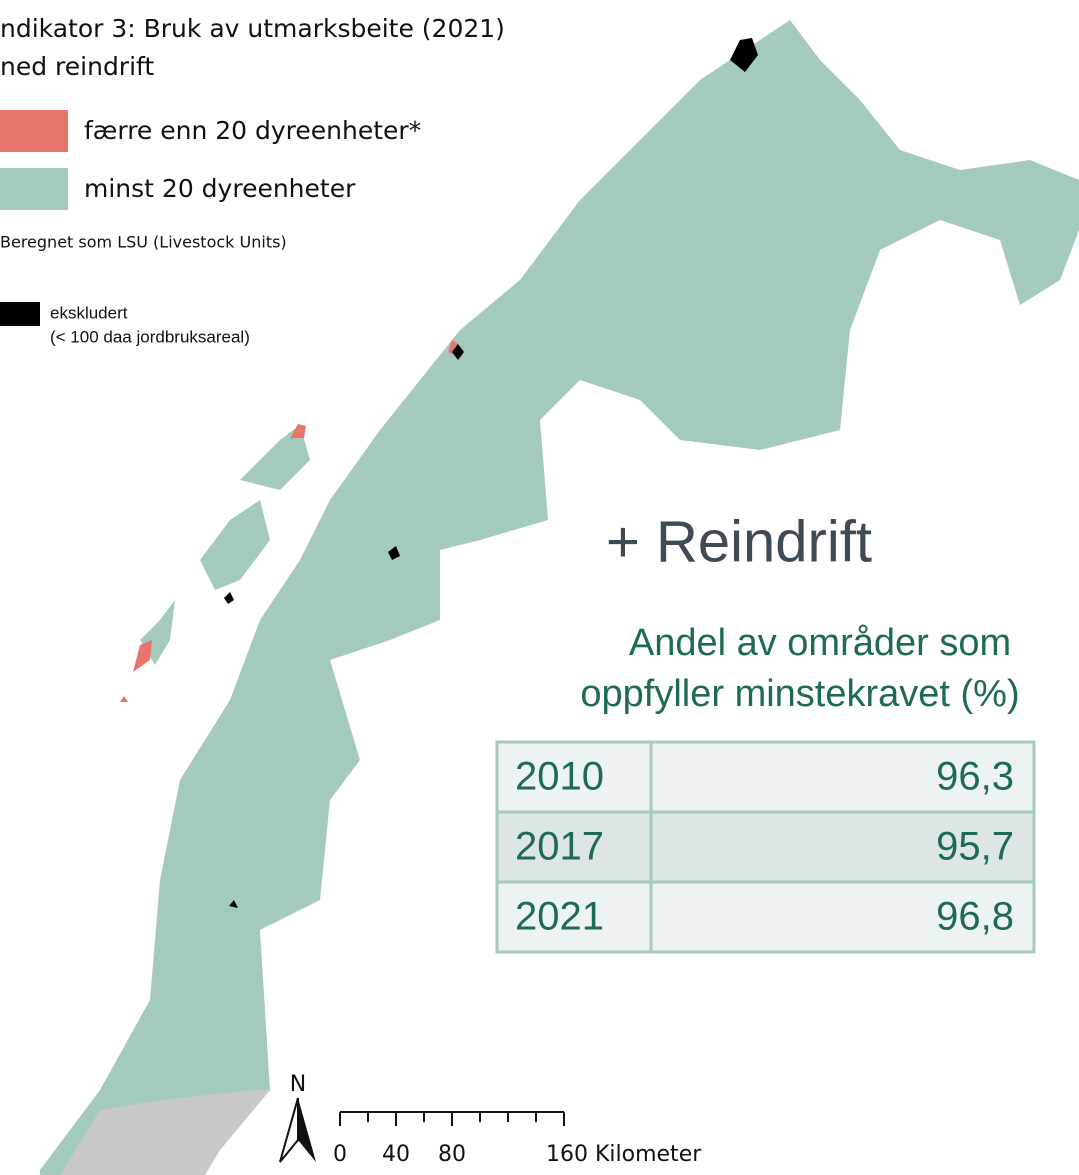 The image size is (1079, 1175). Describe the element at coordinates (252, 28) in the screenshot. I see `title: ndikator 3: Bruk av utmarksbeite (2021)` at that location.